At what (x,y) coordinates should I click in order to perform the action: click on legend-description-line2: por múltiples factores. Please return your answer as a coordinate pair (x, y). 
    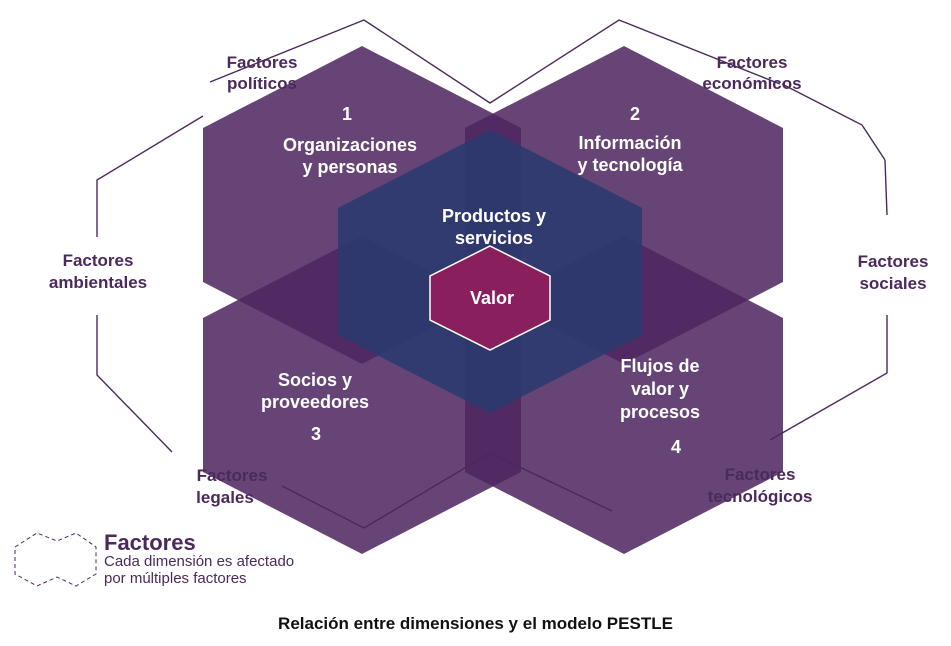
    Looking at the image, I should click on (175, 578).